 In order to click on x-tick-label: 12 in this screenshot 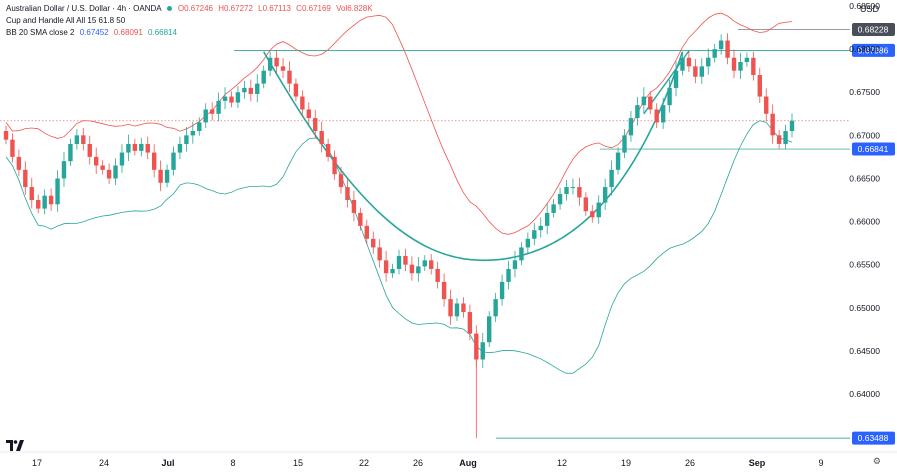, I will do `click(562, 463)`.